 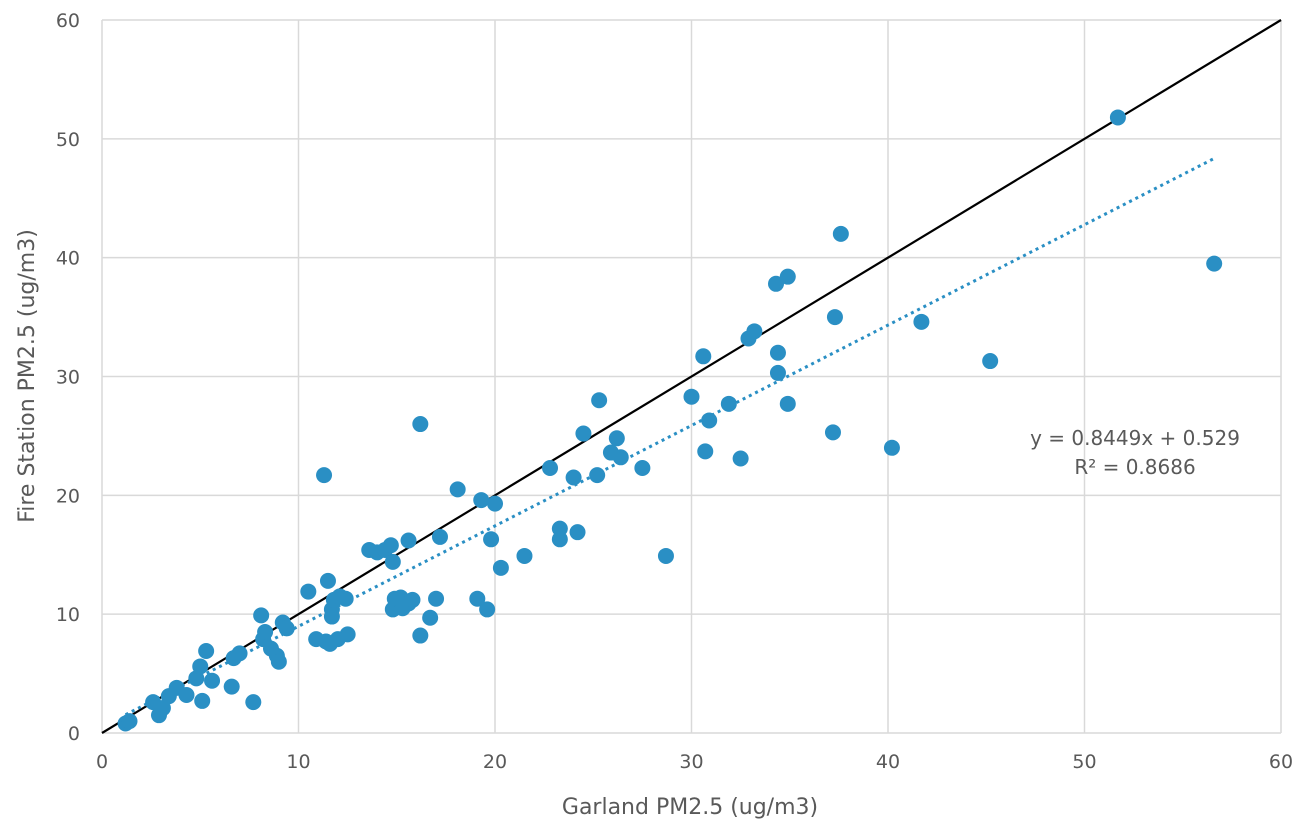 I want to click on x-tick-label: 20, so click(x=495, y=762).